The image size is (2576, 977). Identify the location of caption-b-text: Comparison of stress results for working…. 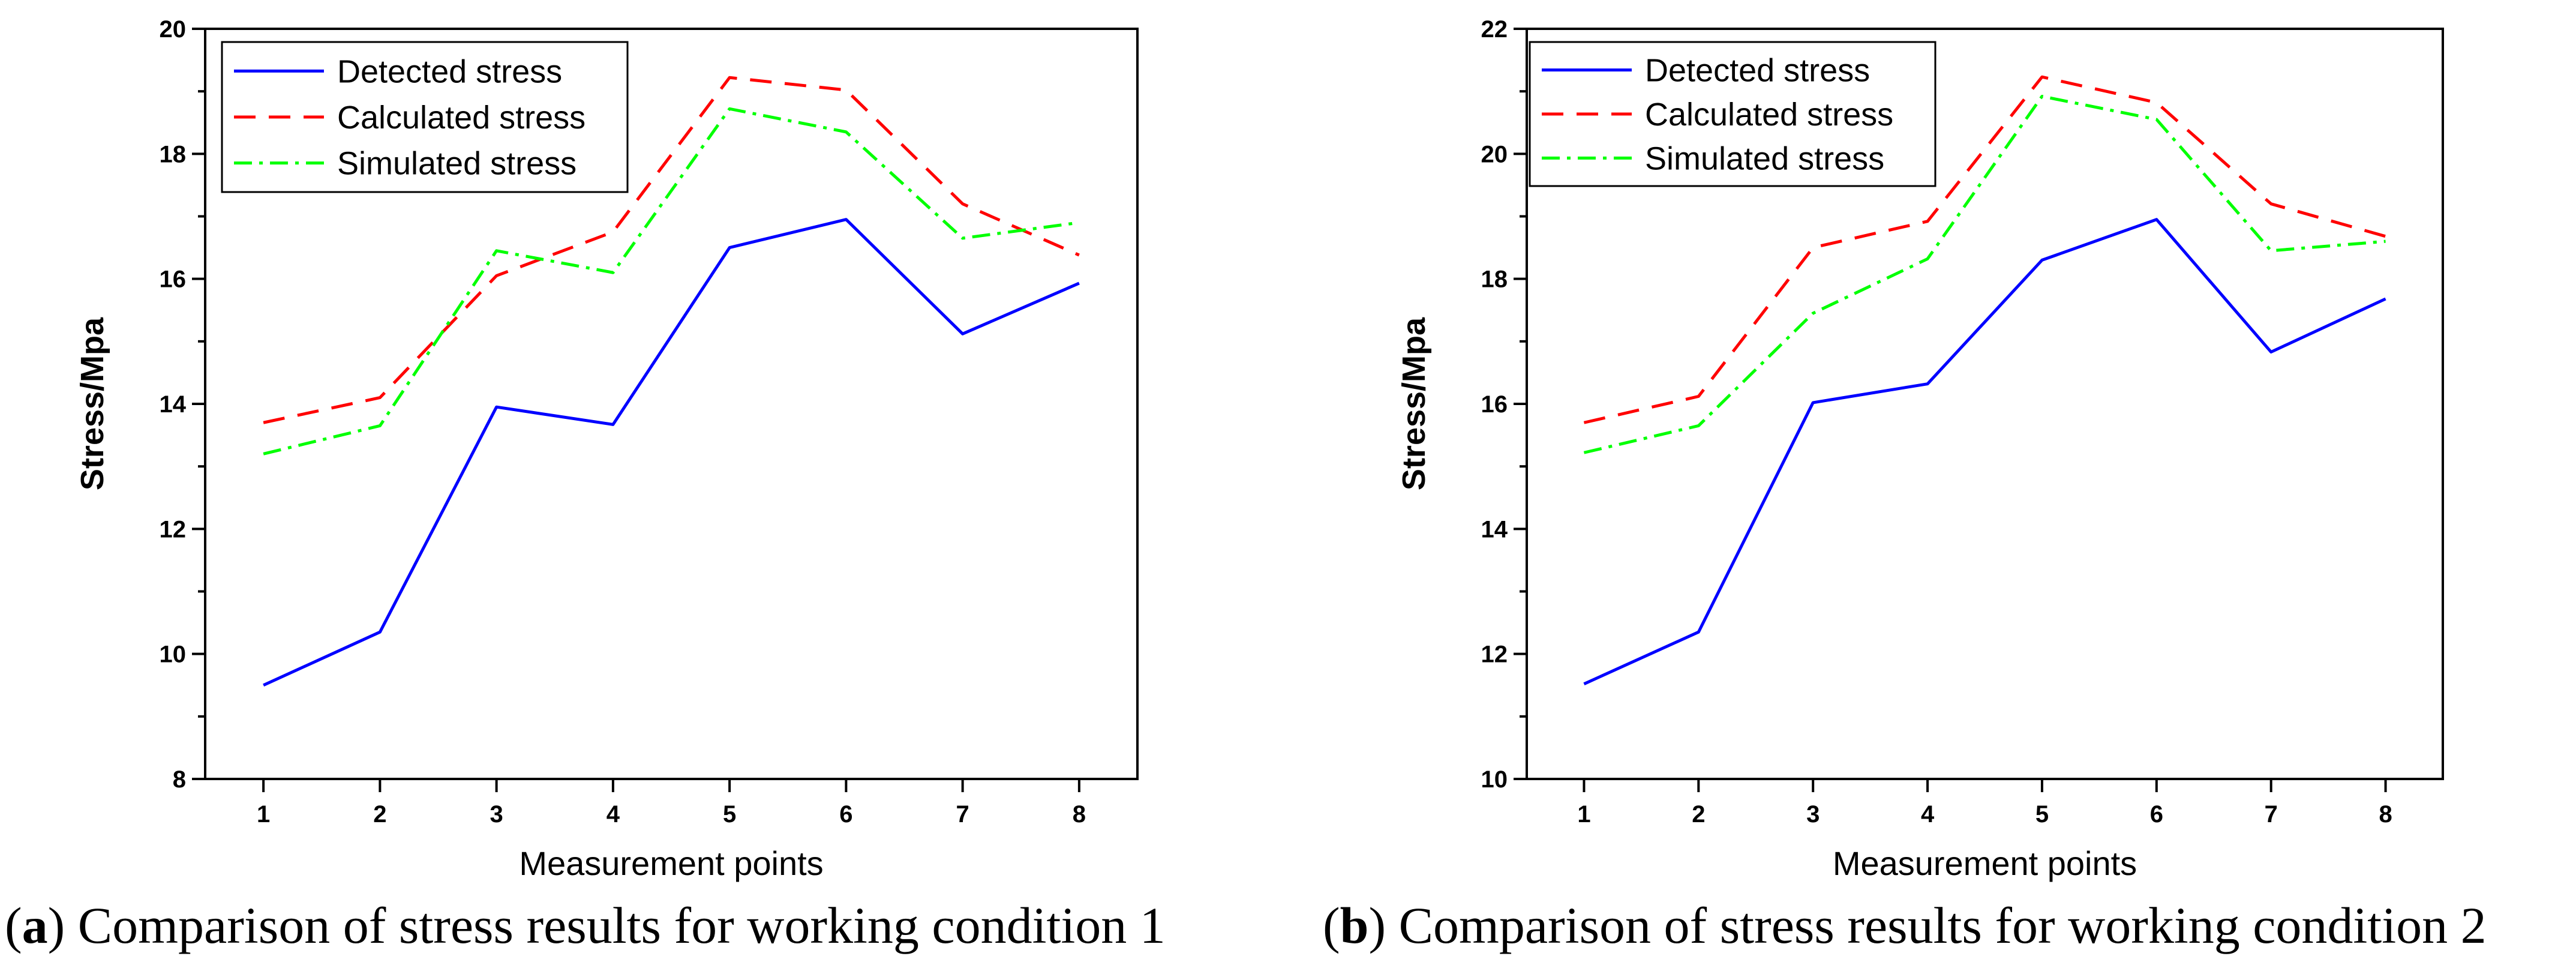
(1943, 925).